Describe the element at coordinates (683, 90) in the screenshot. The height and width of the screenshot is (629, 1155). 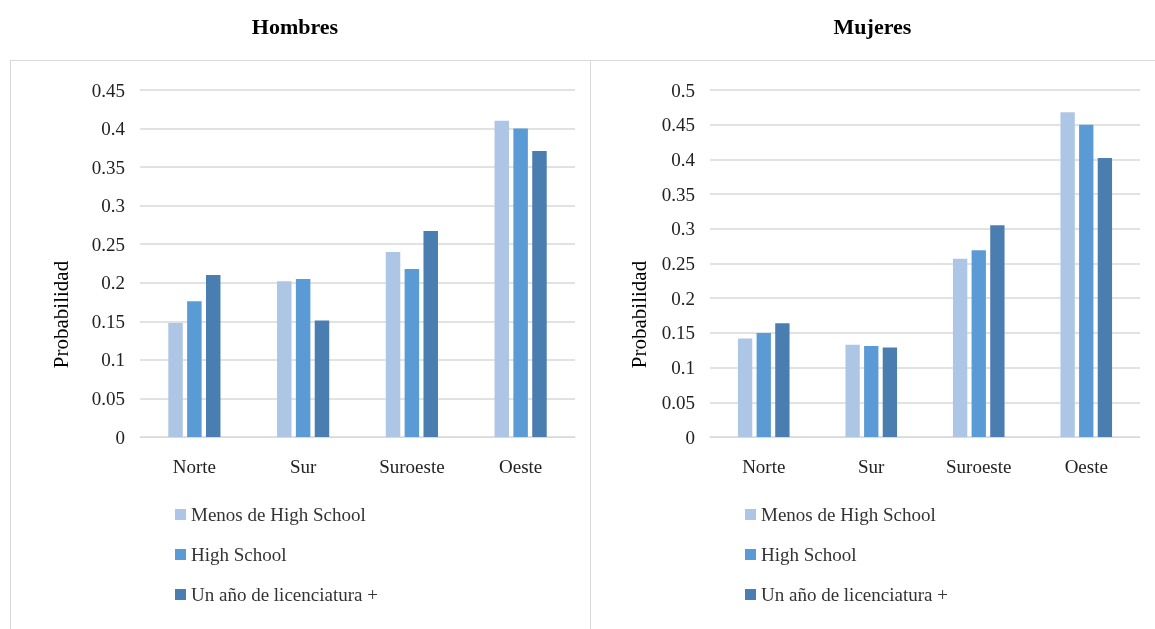
I see `y-tick-label: 0.5` at that location.